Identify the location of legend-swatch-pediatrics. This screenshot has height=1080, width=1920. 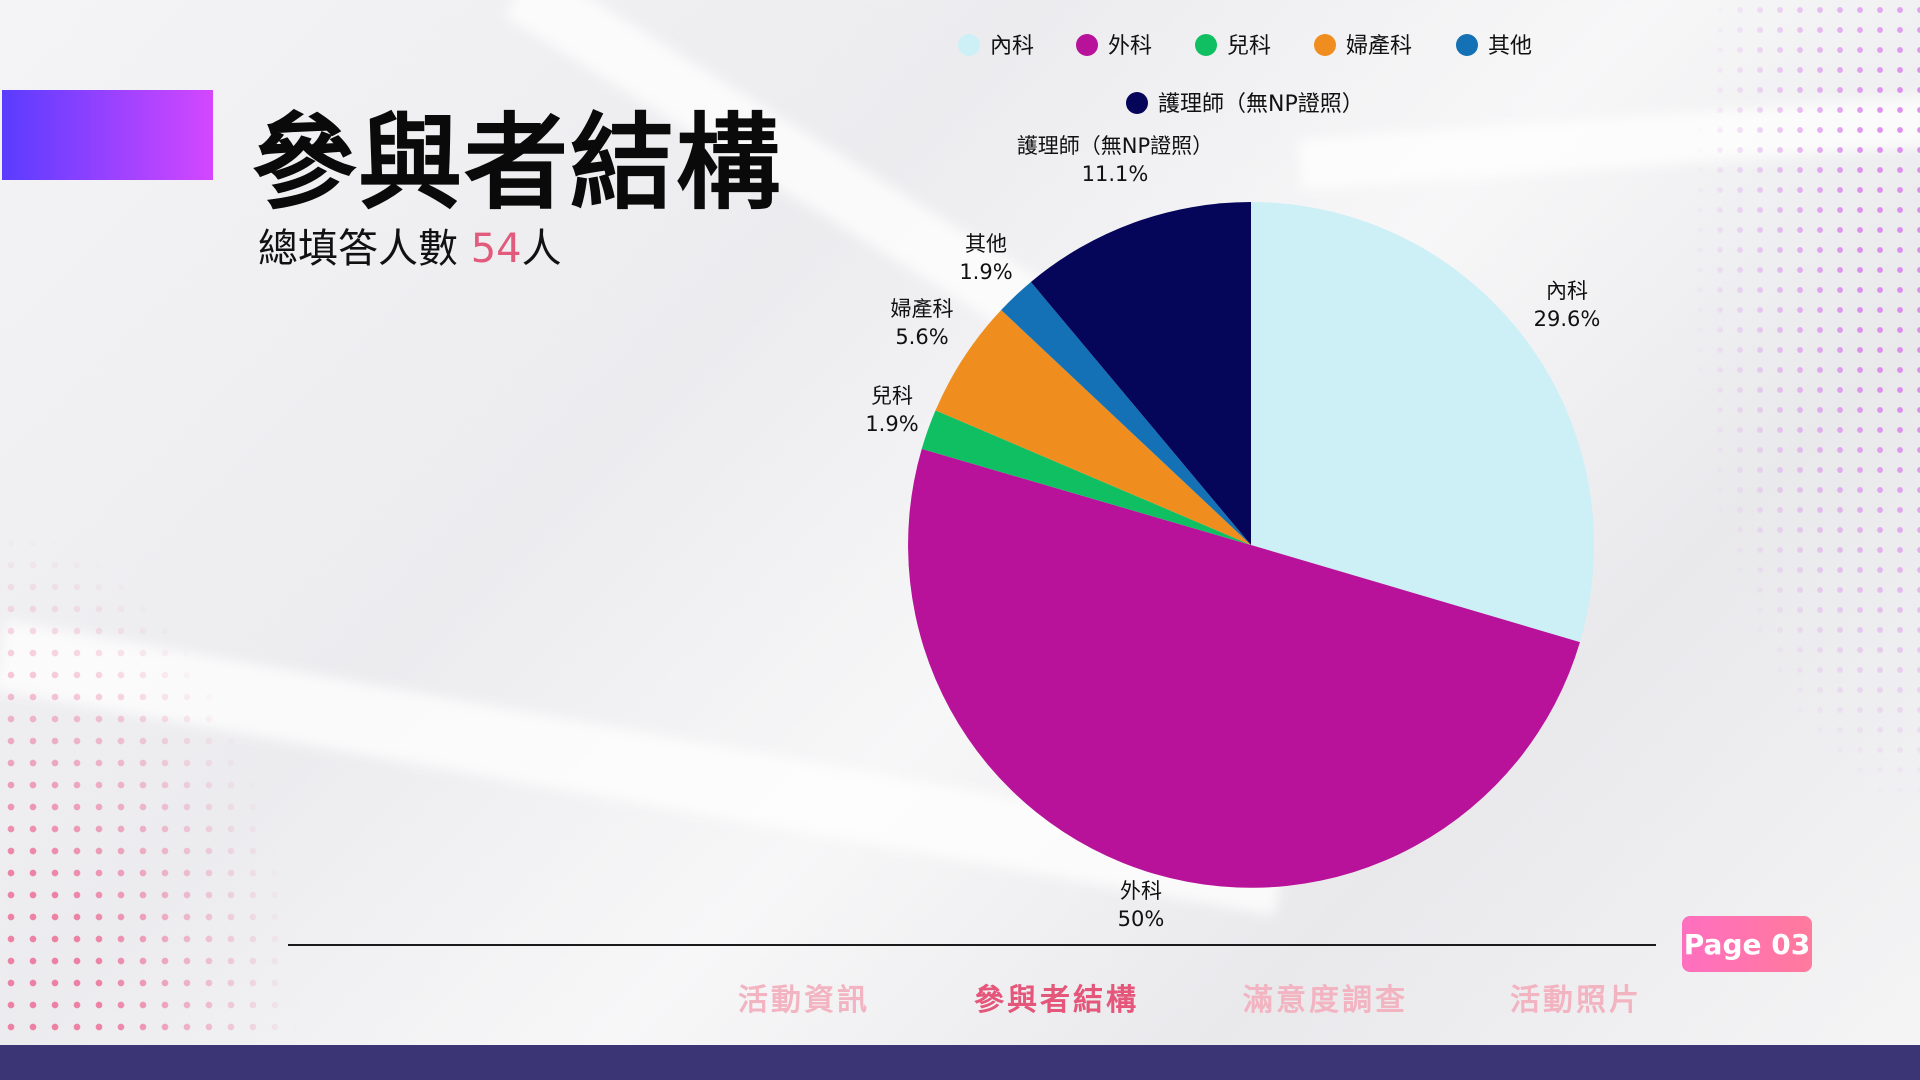
(1206, 45).